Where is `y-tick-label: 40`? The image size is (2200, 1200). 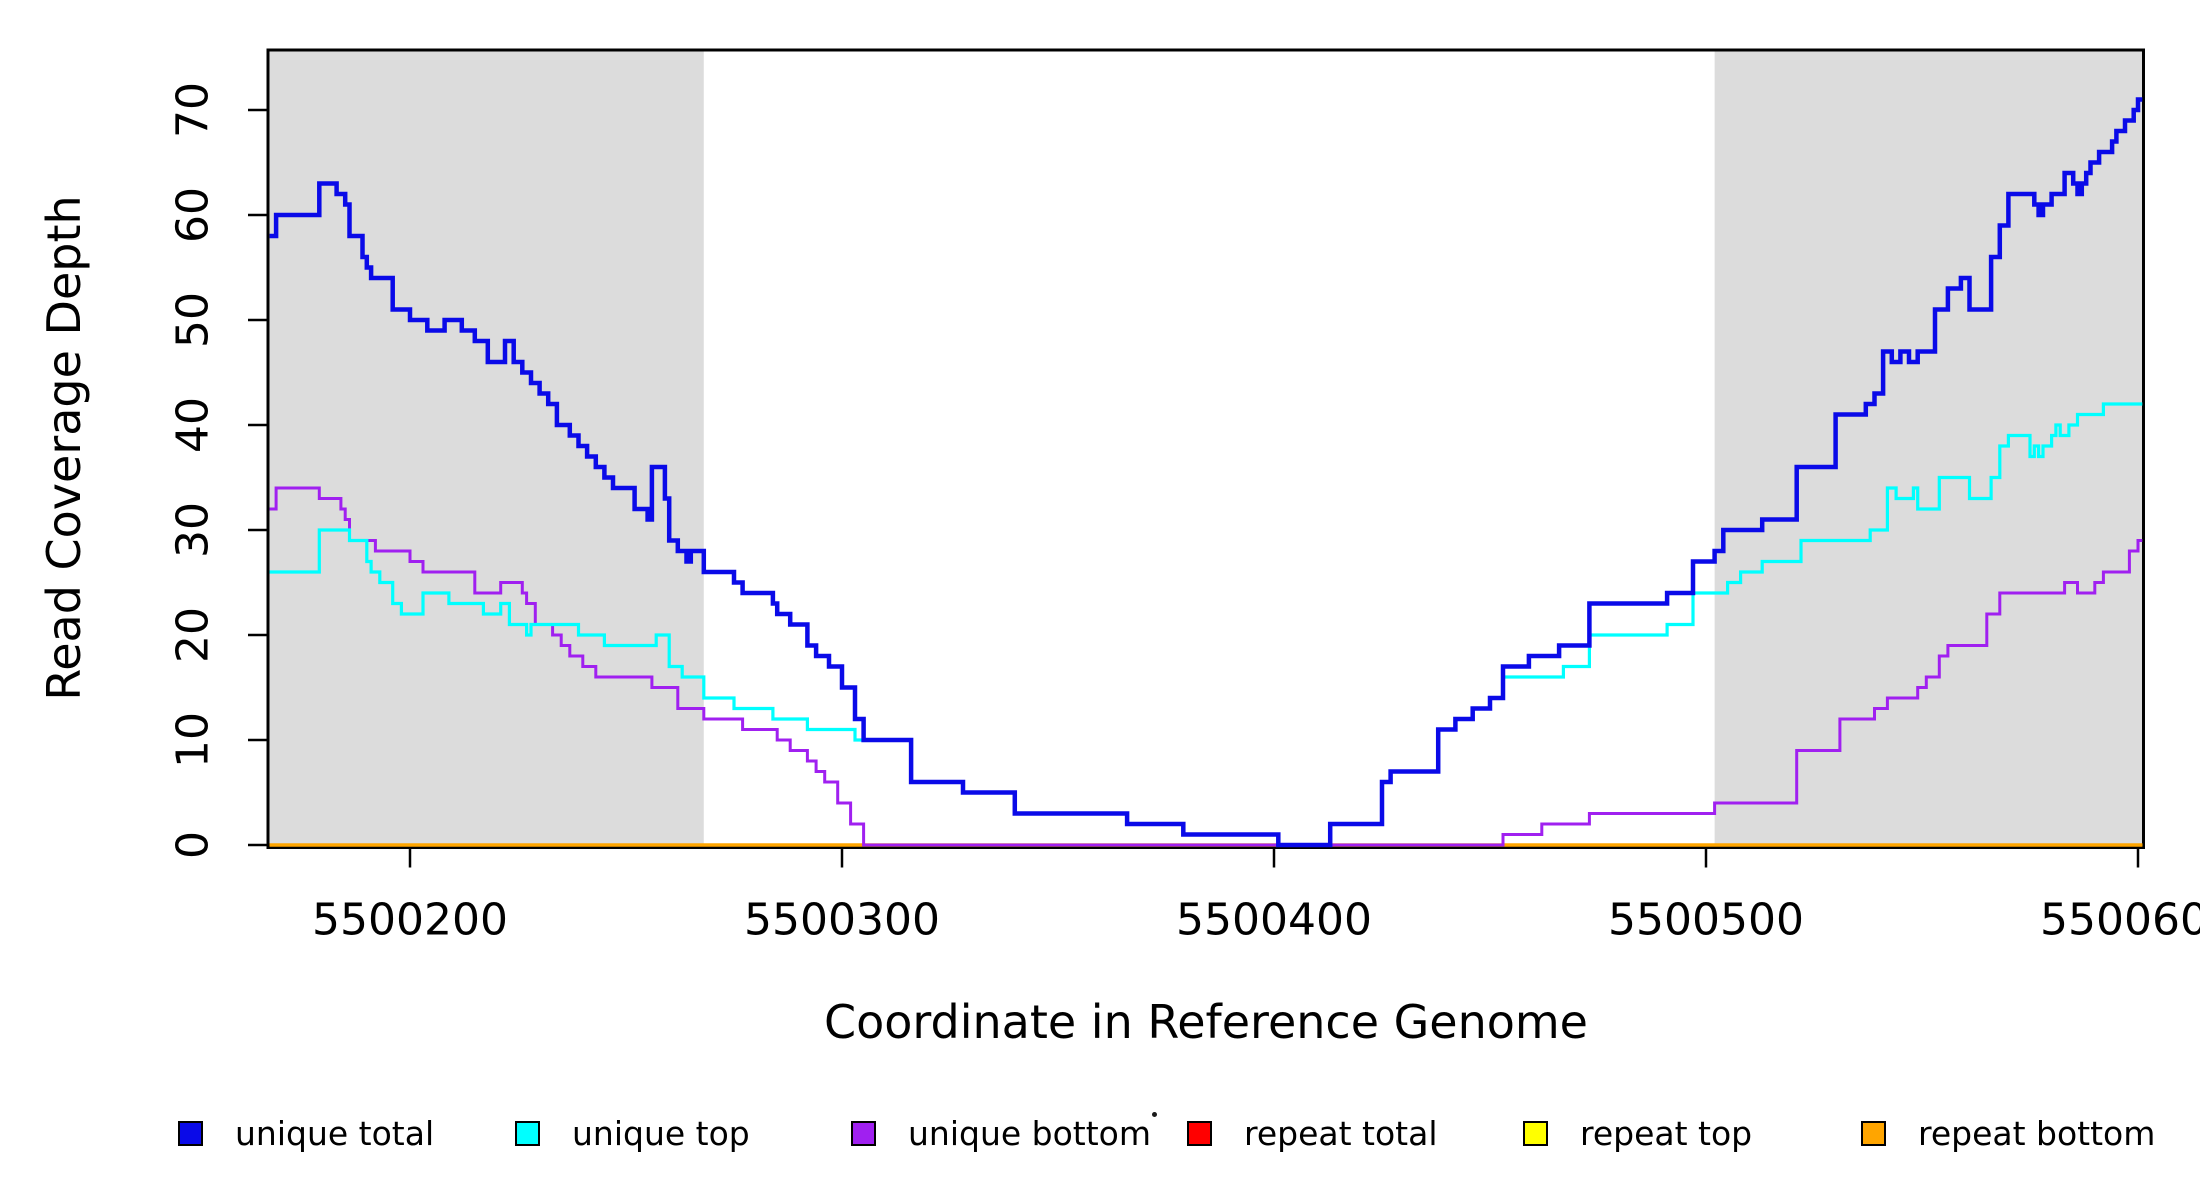
y-tick-label: 40 is located at coordinates (193, 425).